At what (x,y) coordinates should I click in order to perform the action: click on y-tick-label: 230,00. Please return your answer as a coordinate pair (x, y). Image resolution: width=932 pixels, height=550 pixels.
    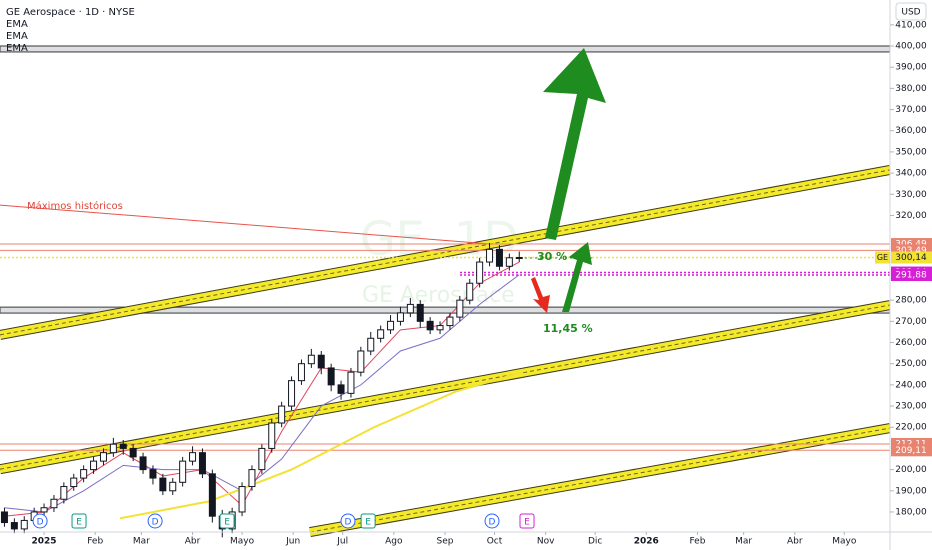
    Looking at the image, I should click on (911, 407).